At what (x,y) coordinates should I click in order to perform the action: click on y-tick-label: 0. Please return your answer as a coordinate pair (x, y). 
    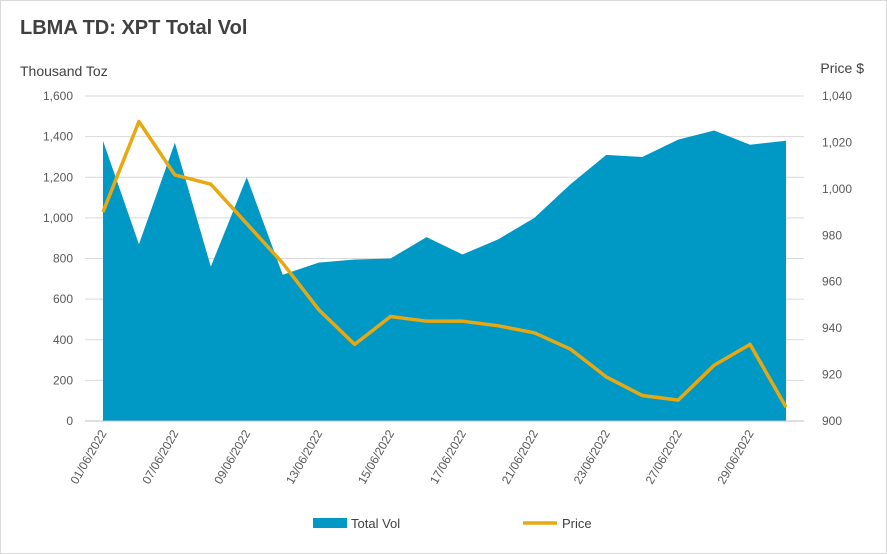
    Looking at the image, I should click on (69, 421).